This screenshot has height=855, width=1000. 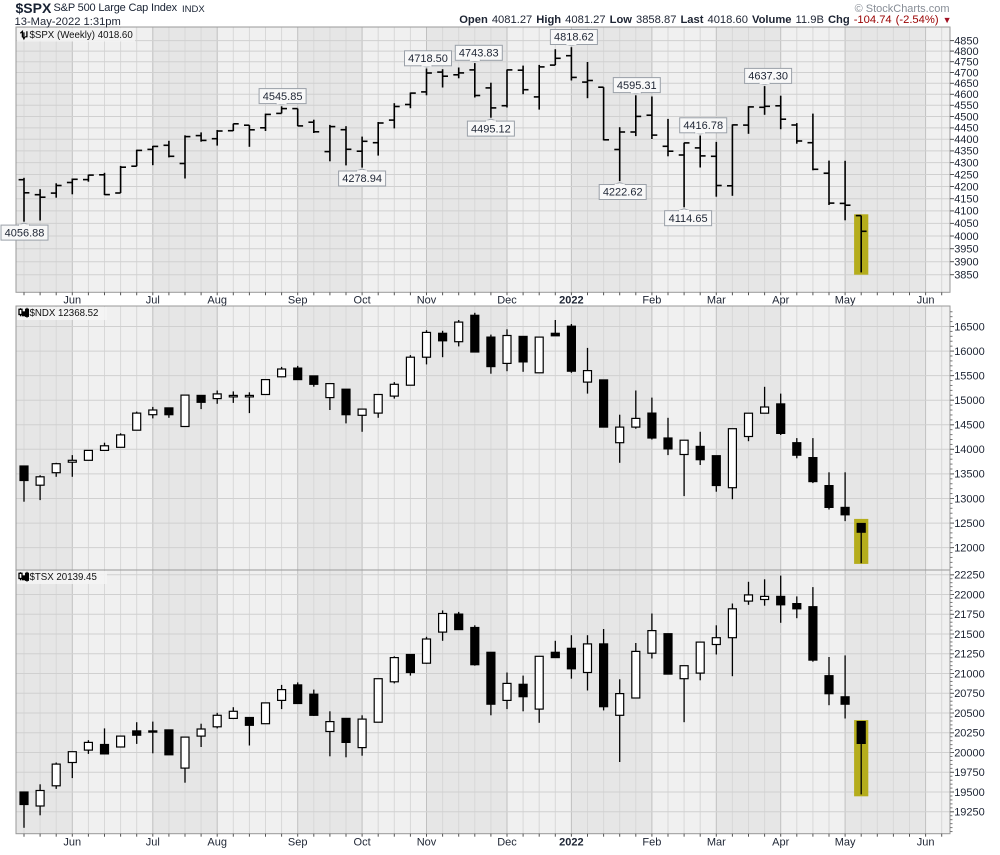 I want to click on svg-text: 4595.31, so click(x=637, y=86).